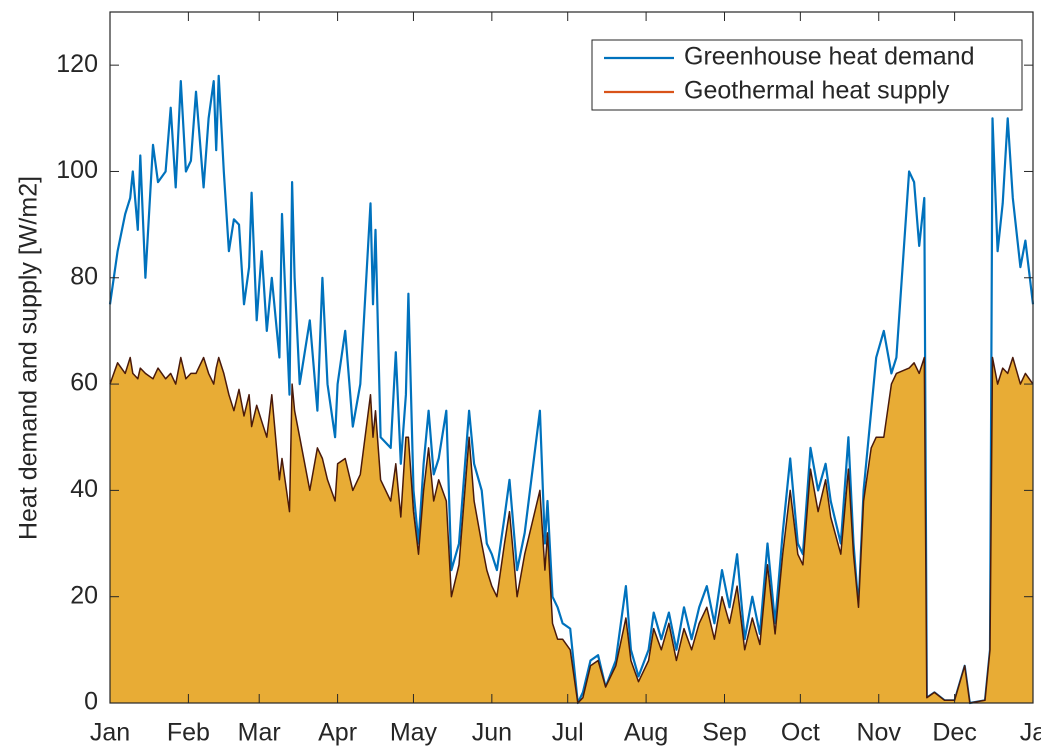 This screenshot has width=1041, height=747. Describe the element at coordinates (724, 733) in the screenshot. I see `x-tick-label: Sep` at that location.